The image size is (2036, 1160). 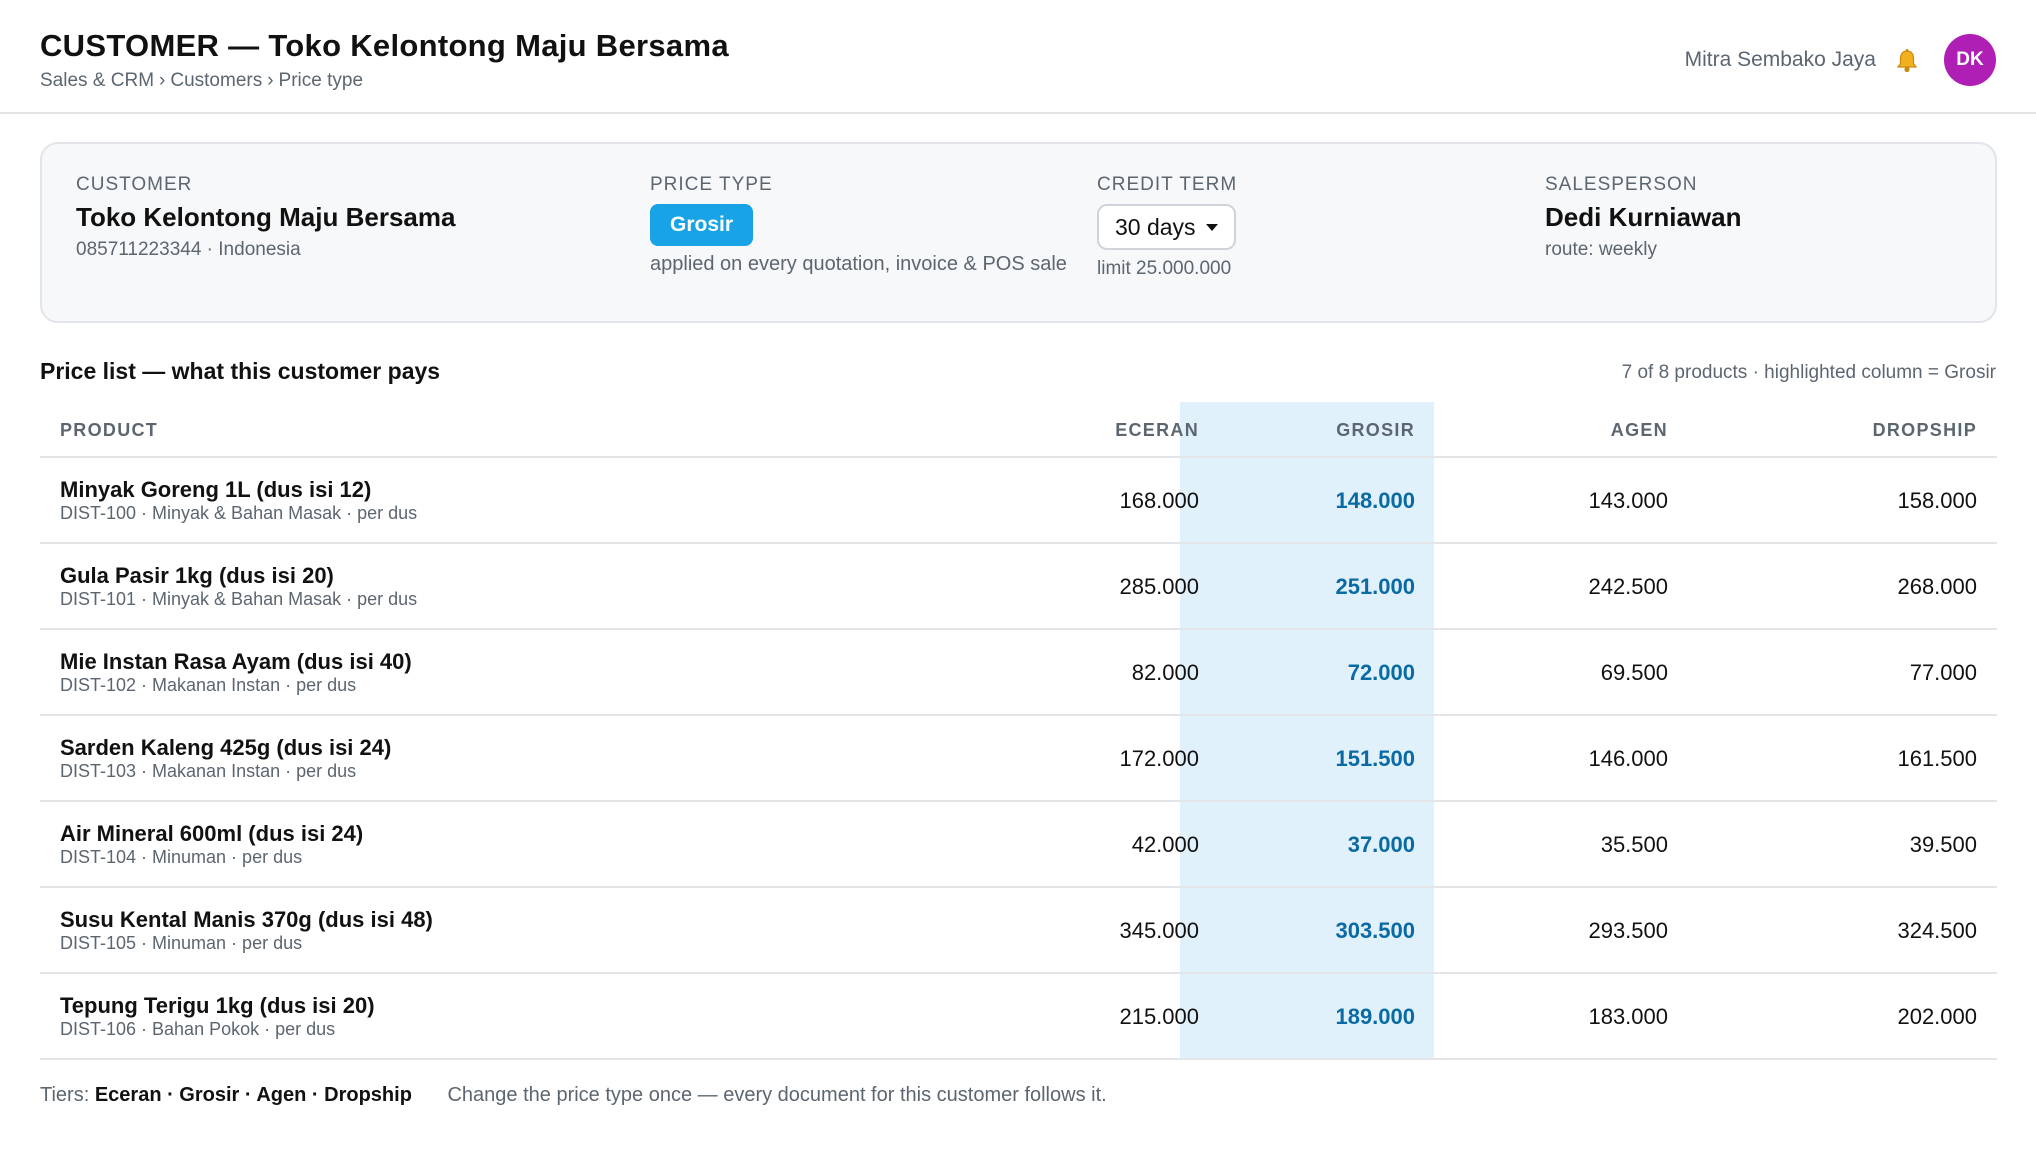 I want to click on product-meta: DIST-102 · Makanan Instan · per dus, so click(x=208, y=685).